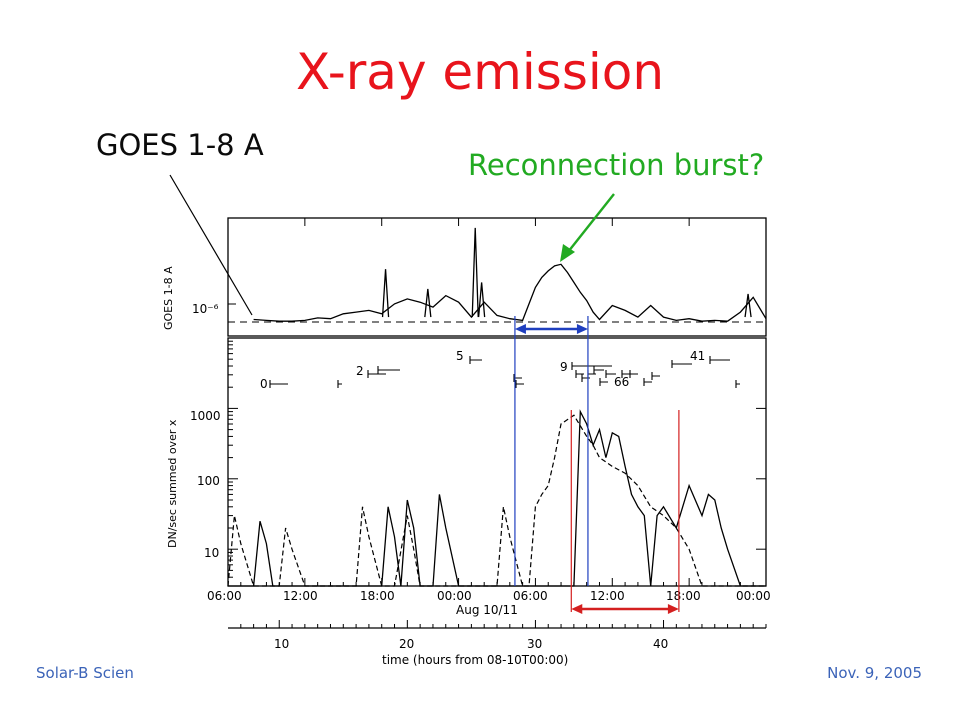 The height and width of the screenshot is (720, 960). What do you see at coordinates (487, 610) in the screenshot?
I see `date-label: Aug 10/11` at bounding box center [487, 610].